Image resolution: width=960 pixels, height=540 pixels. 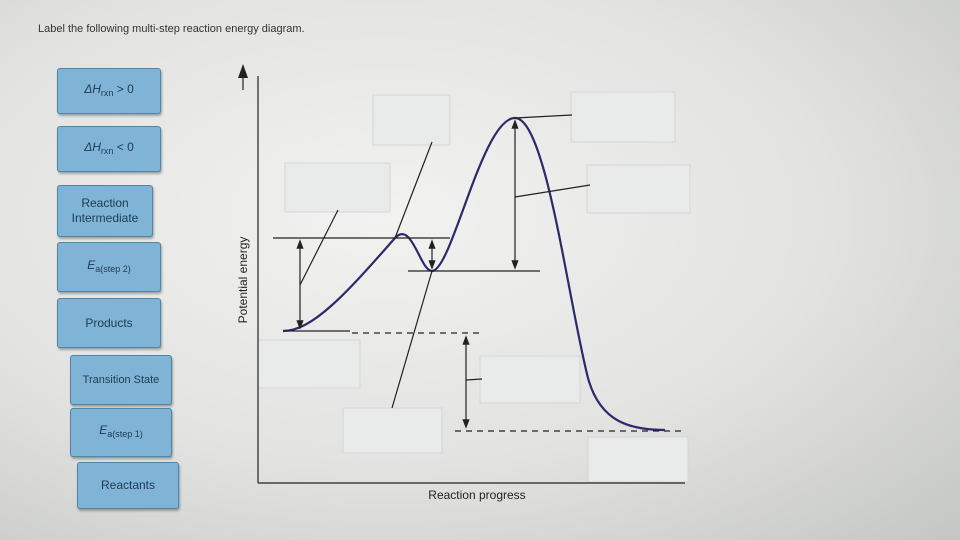 I want to click on chip-subscript: a(step 1), so click(x=125, y=434).